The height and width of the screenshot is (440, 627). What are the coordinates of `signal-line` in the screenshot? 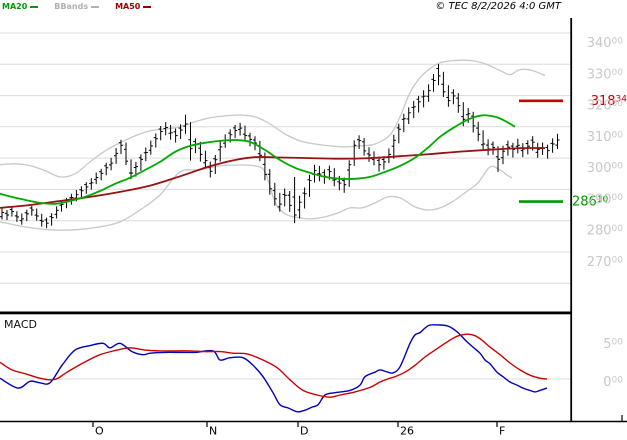 It's located at (274, 365).